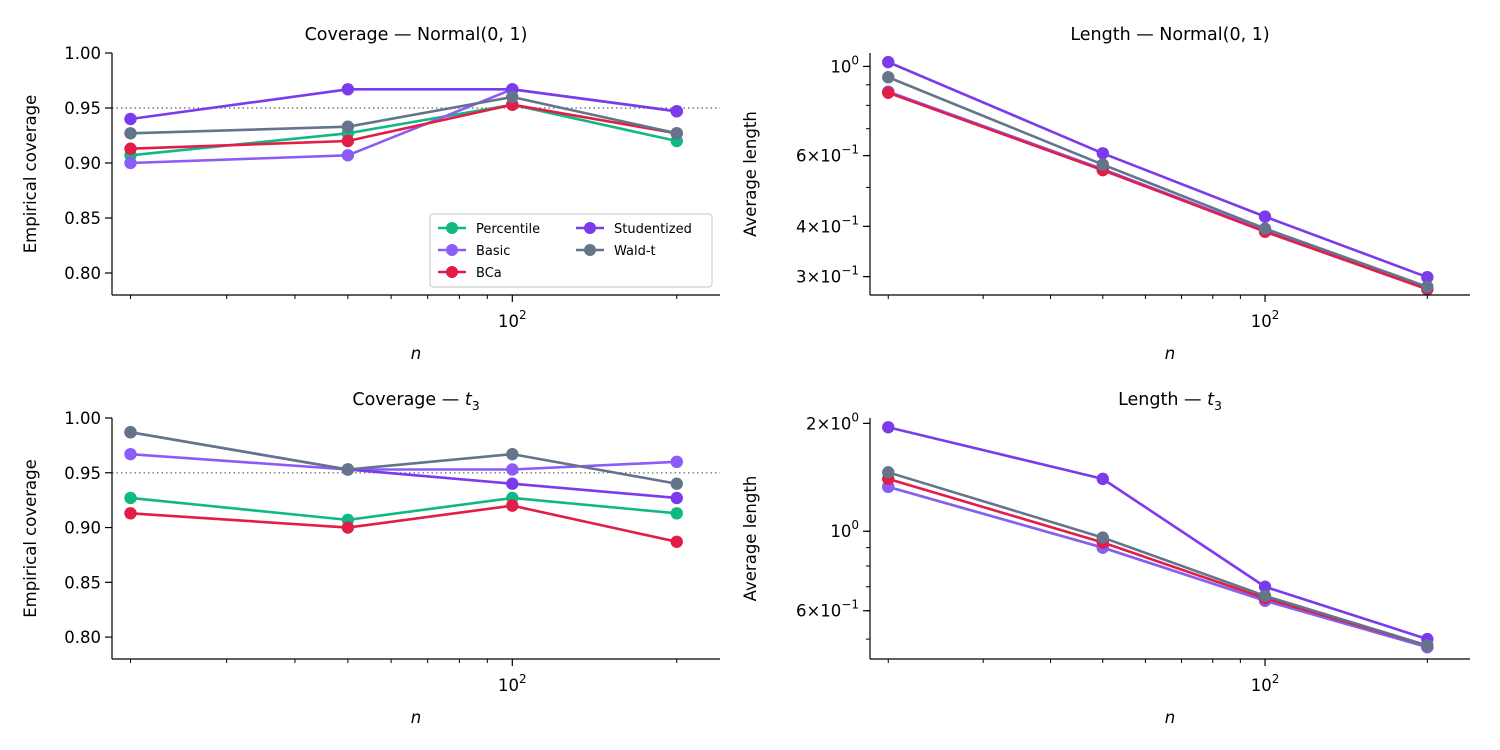  I want to click on legend: Percentile Basic BCa Studentized Wald-t, so click(571, 250).